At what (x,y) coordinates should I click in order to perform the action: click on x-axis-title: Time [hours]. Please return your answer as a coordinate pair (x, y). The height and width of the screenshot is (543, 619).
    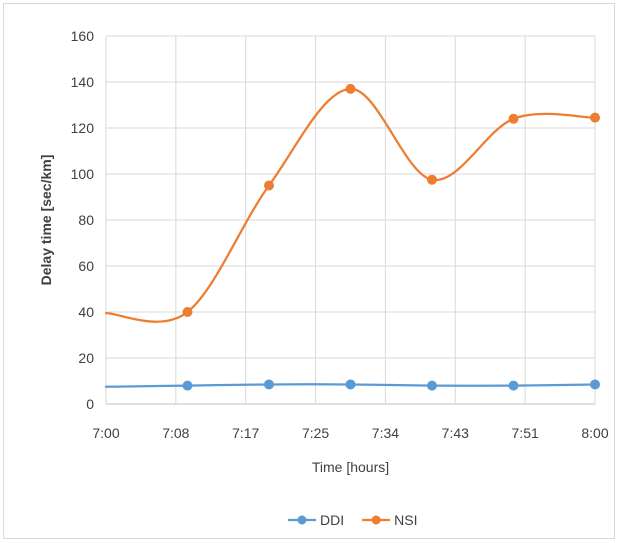
    Looking at the image, I should click on (350, 467).